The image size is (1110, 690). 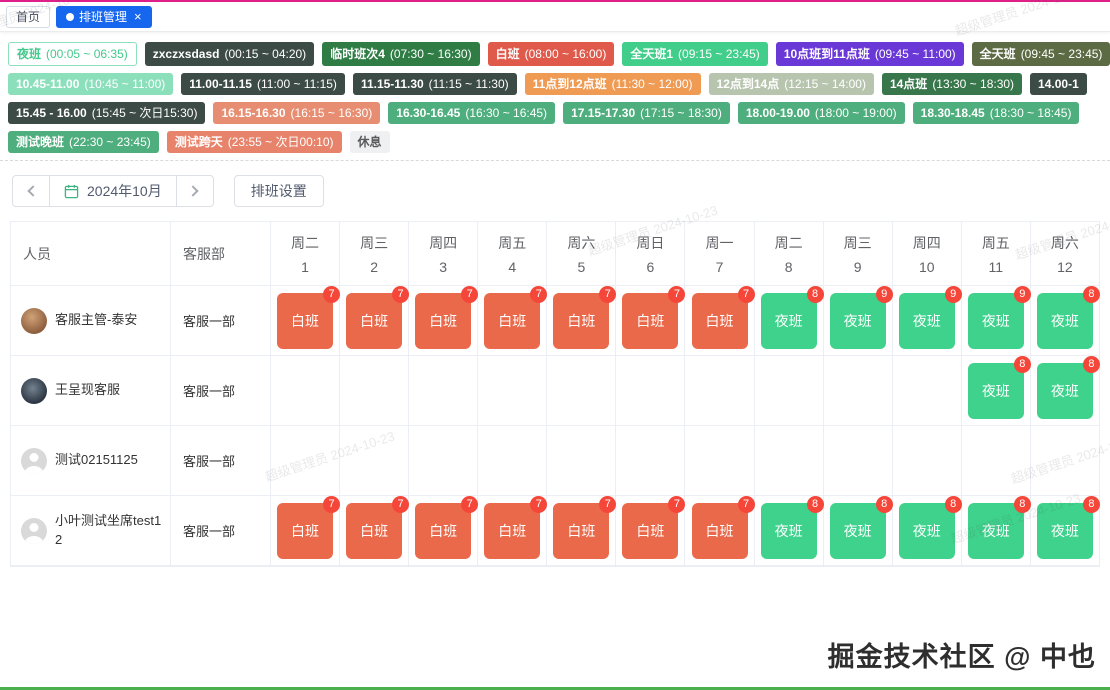 I want to click on shift-type-tag: 16.15-16.30 (16:15 ~ 16:30), so click(x=297, y=113).